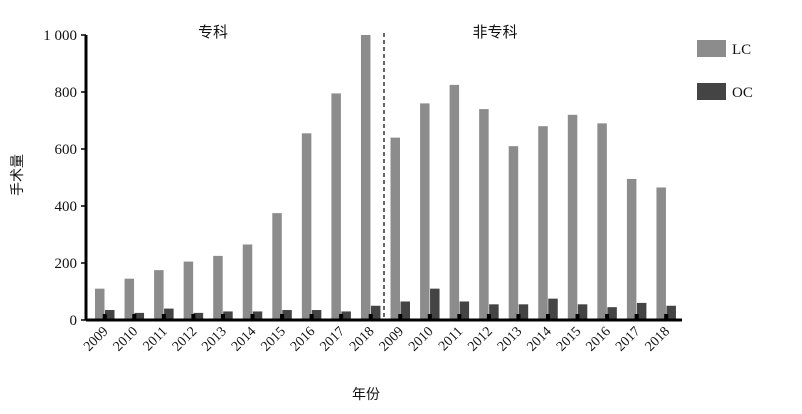  Describe the element at coordinates (725, 70) in the screenshot. I see `legend: LC OC` at that location.